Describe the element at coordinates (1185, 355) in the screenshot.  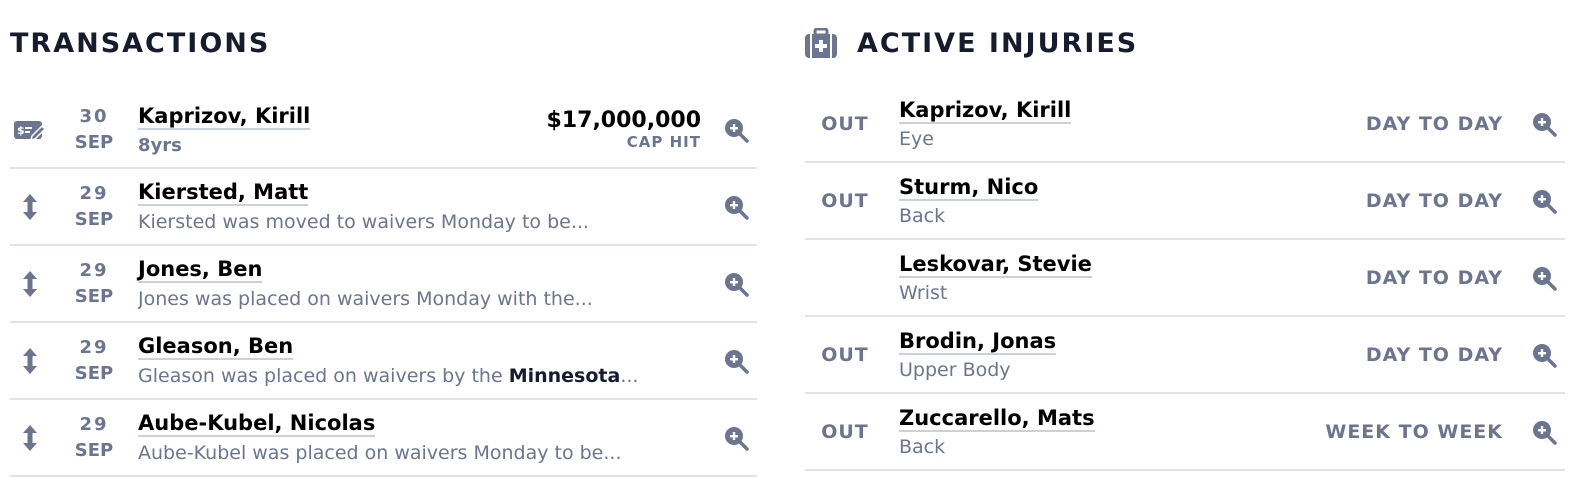
I see `injury-row: OUT Brodin, Jonas Upper Body DAY TO DAY` at that location.